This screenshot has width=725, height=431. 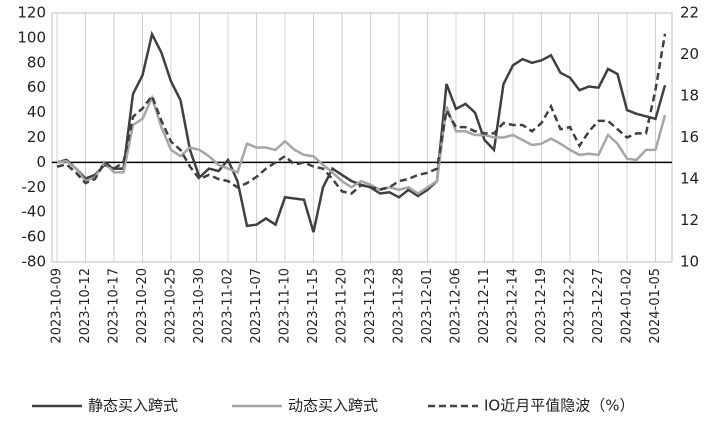 What do you see at coordinates (627, 306) in the screenshot?
I see `x-tick-label: 2024-01-02` at bounding box center [627, 306].